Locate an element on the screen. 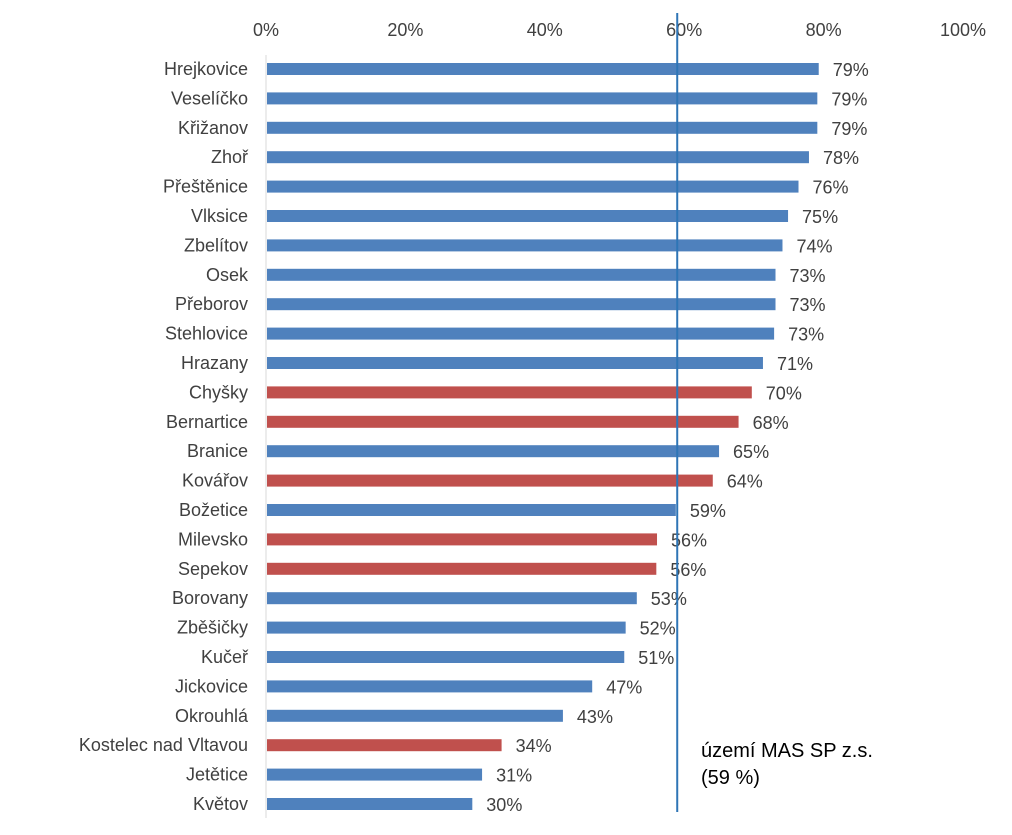  data-label: 75% is located at coordinates (820, 217).